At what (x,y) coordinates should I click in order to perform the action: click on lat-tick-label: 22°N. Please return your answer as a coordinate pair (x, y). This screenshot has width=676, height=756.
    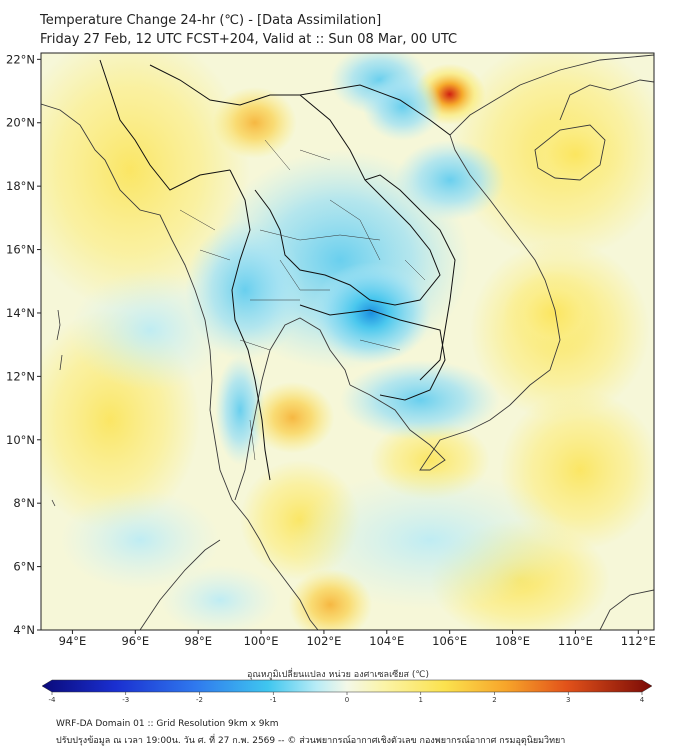
    Looking at the image, I should click on (20, 59).